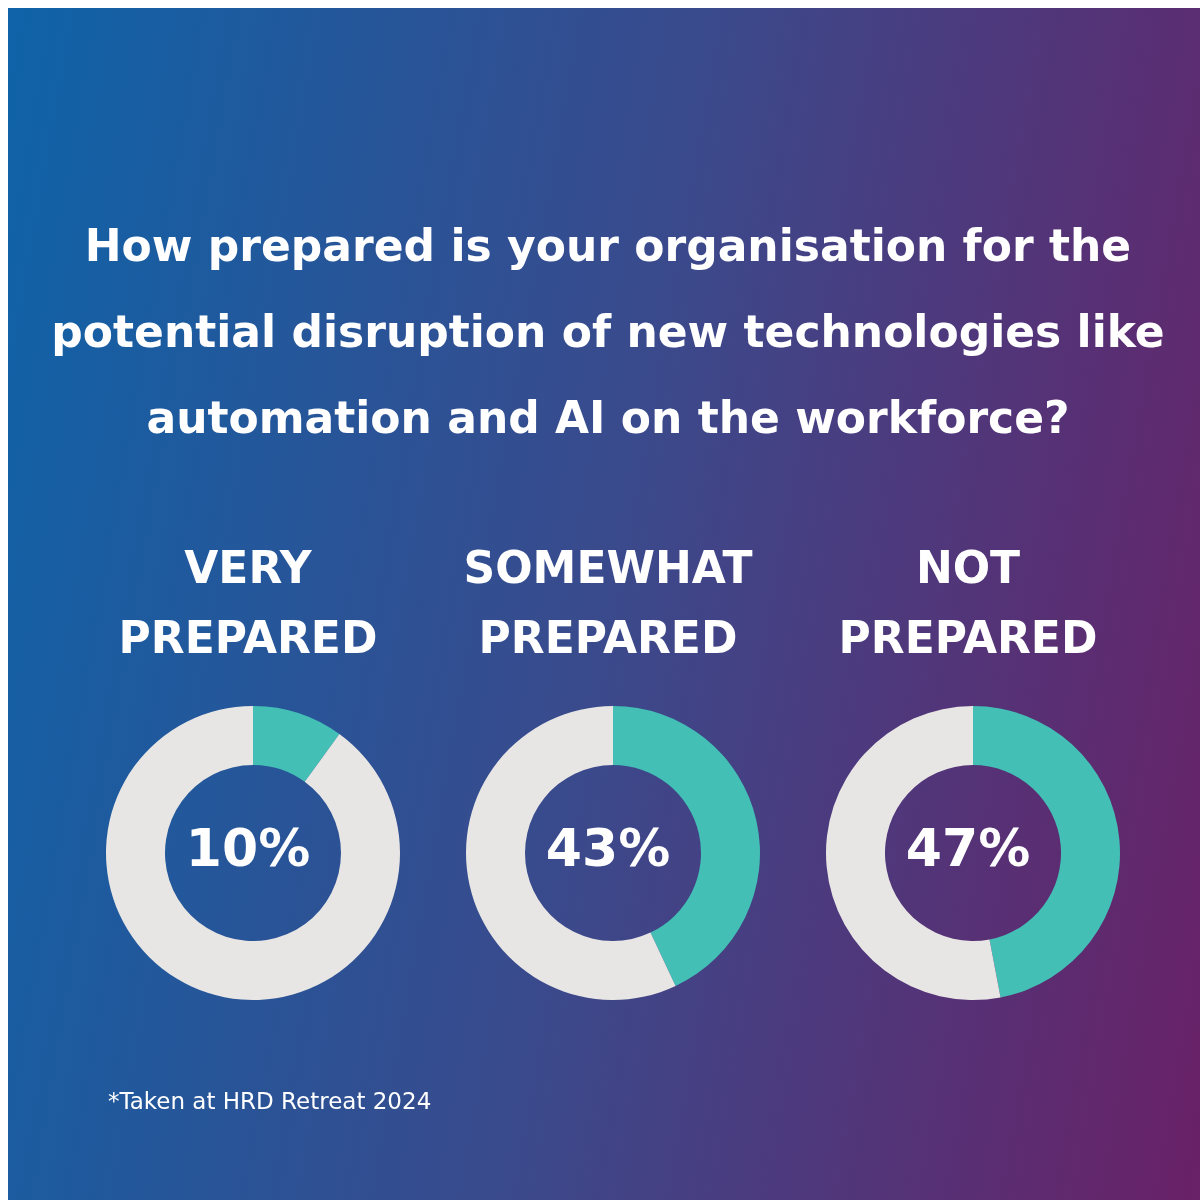  What do you see at coordinates (248, 603) in the screenshot?
I see `chart-title: VERY PREPARED` at bounding box center [248, 603].